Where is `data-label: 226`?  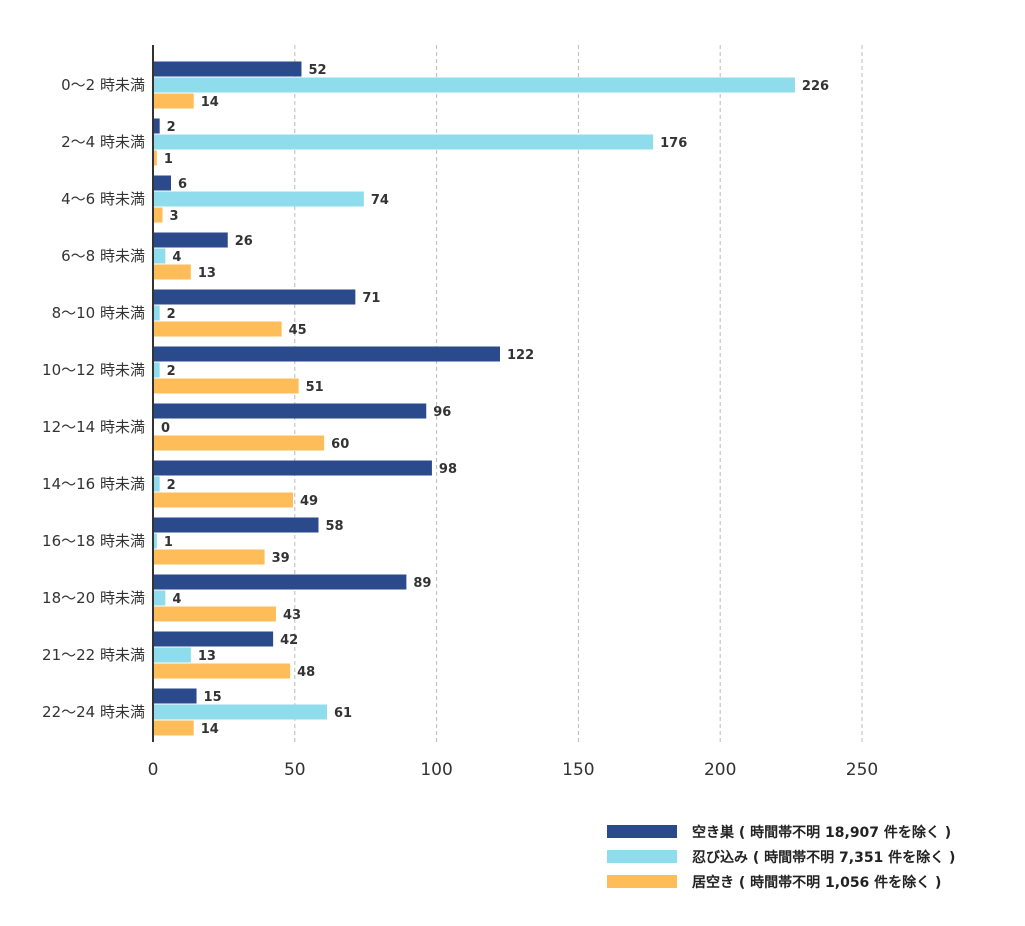 data-label: 226 is located at coordinates (815, 86).